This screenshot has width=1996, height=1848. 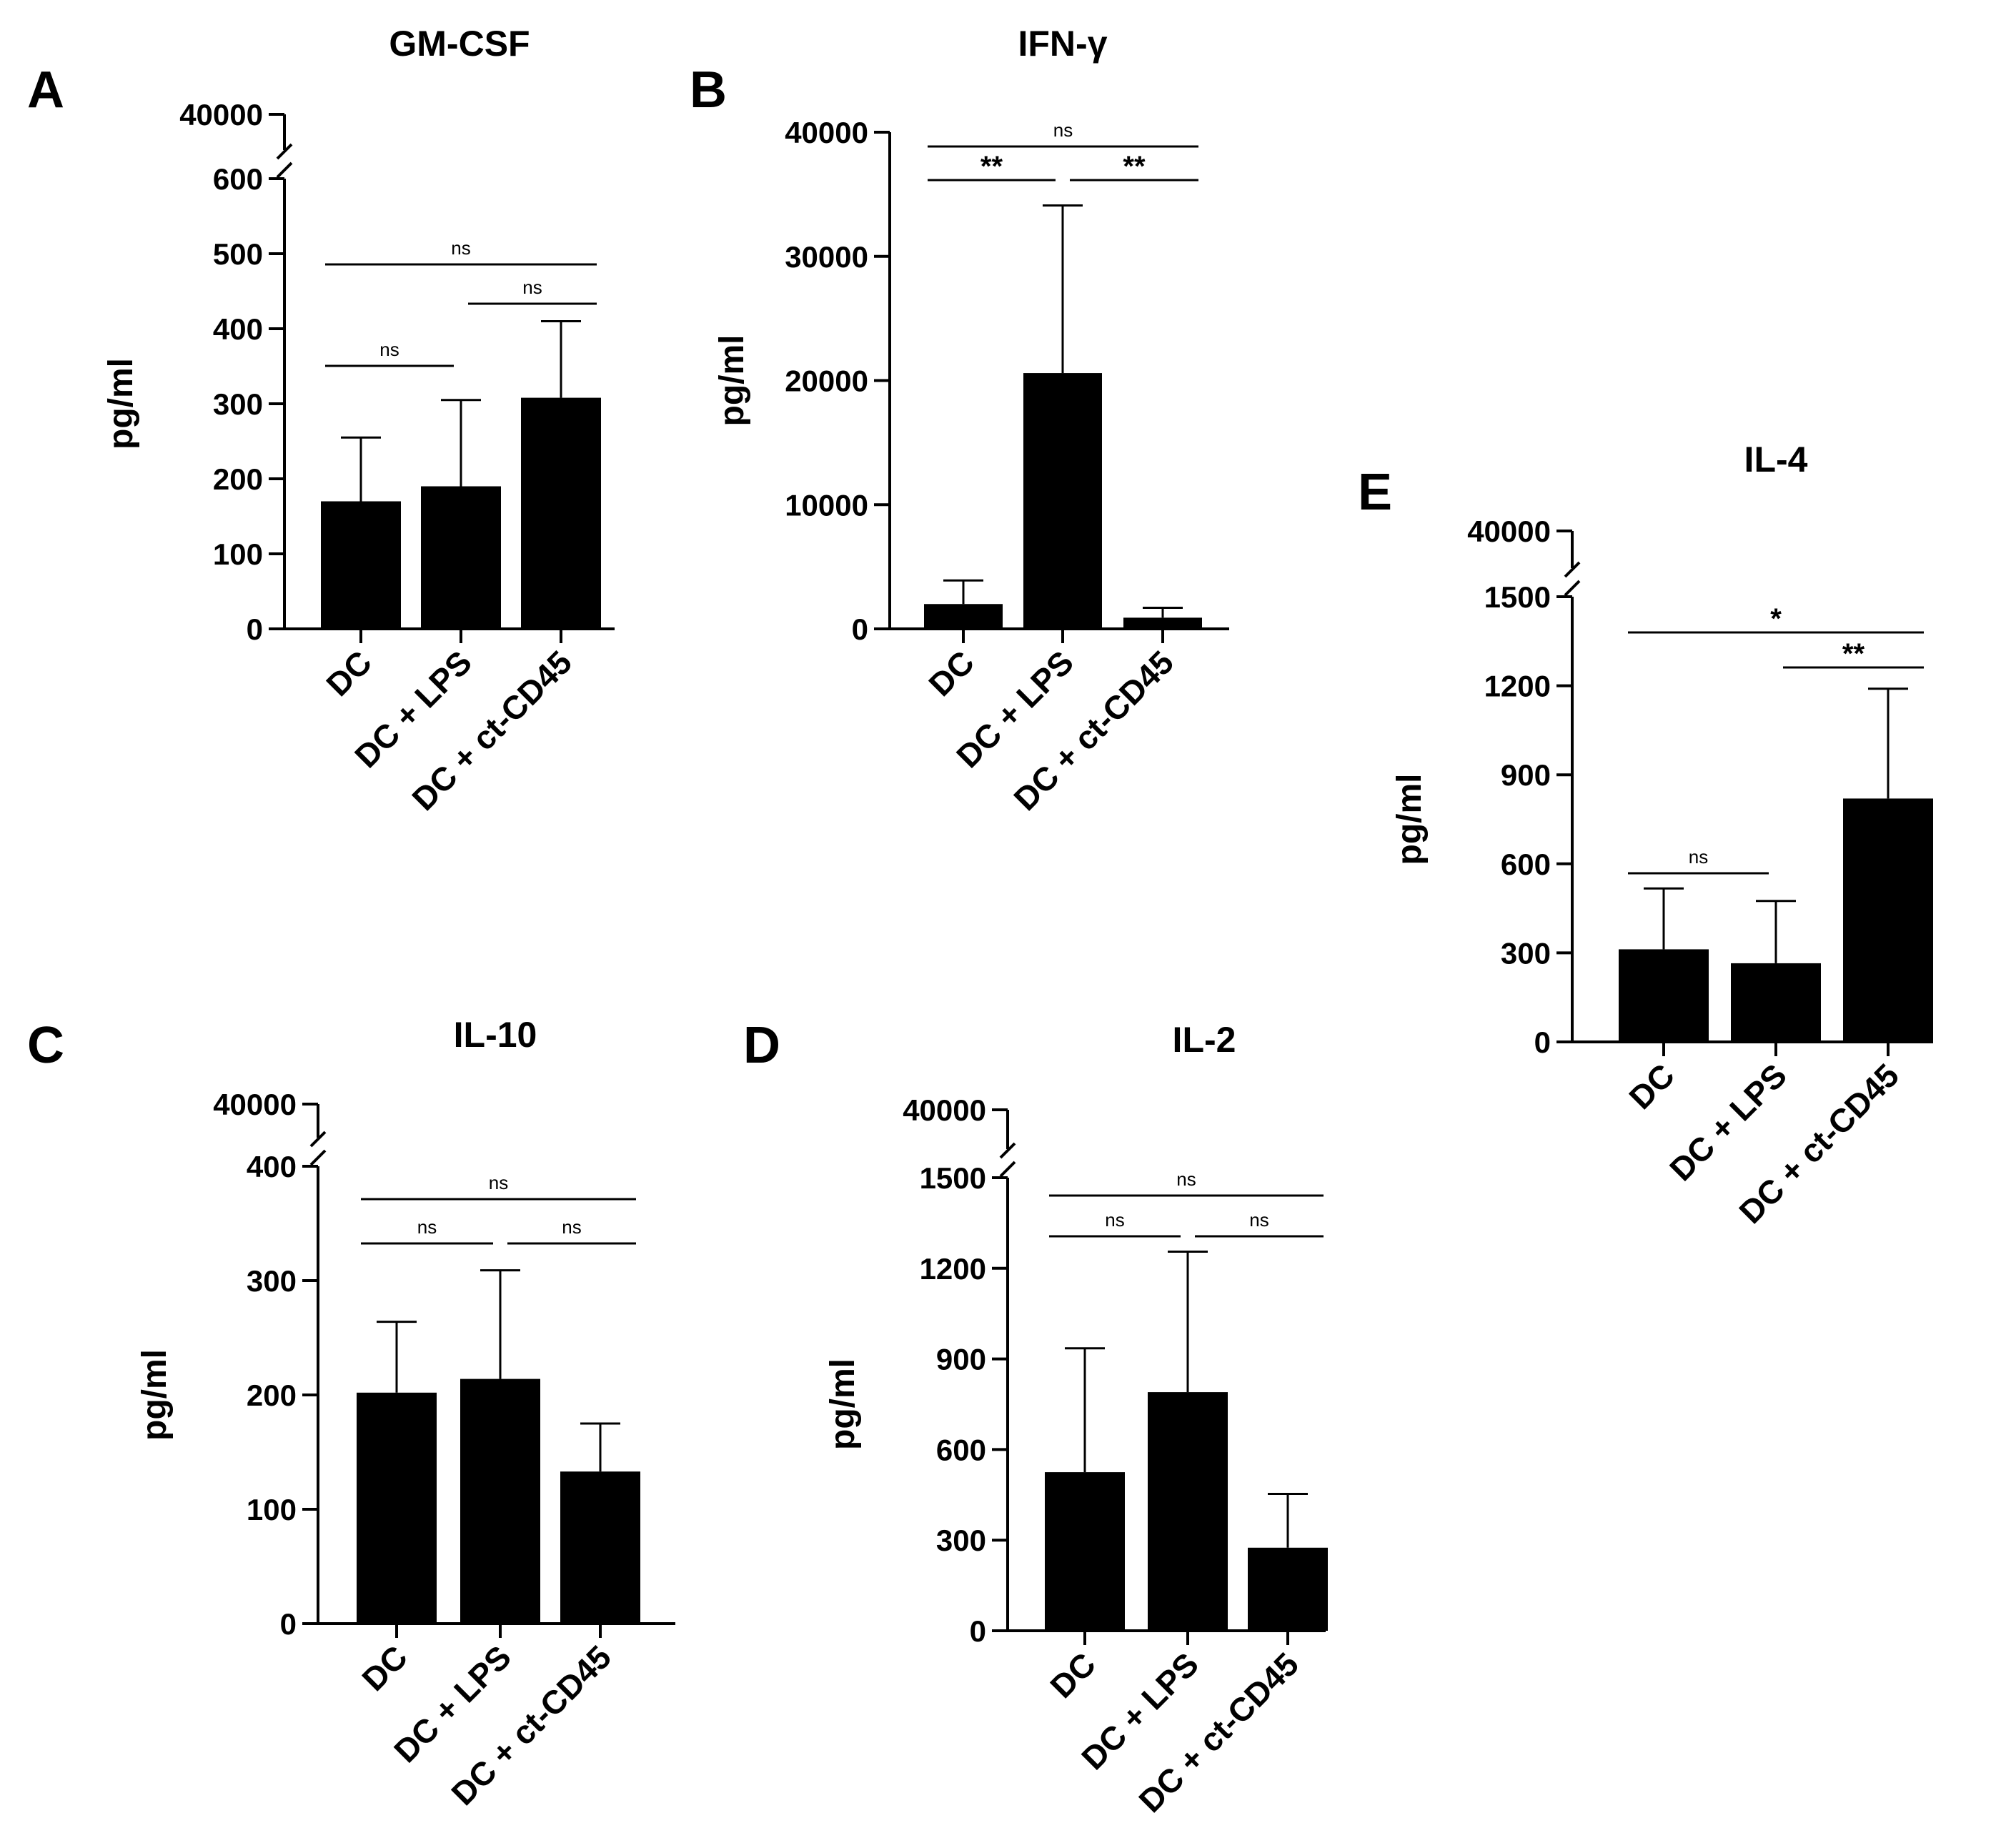 What do you see at coordinates (495, 1035) in the screenshot?
I see `panel-title: IL-10` at bounding box center [495, 1035].